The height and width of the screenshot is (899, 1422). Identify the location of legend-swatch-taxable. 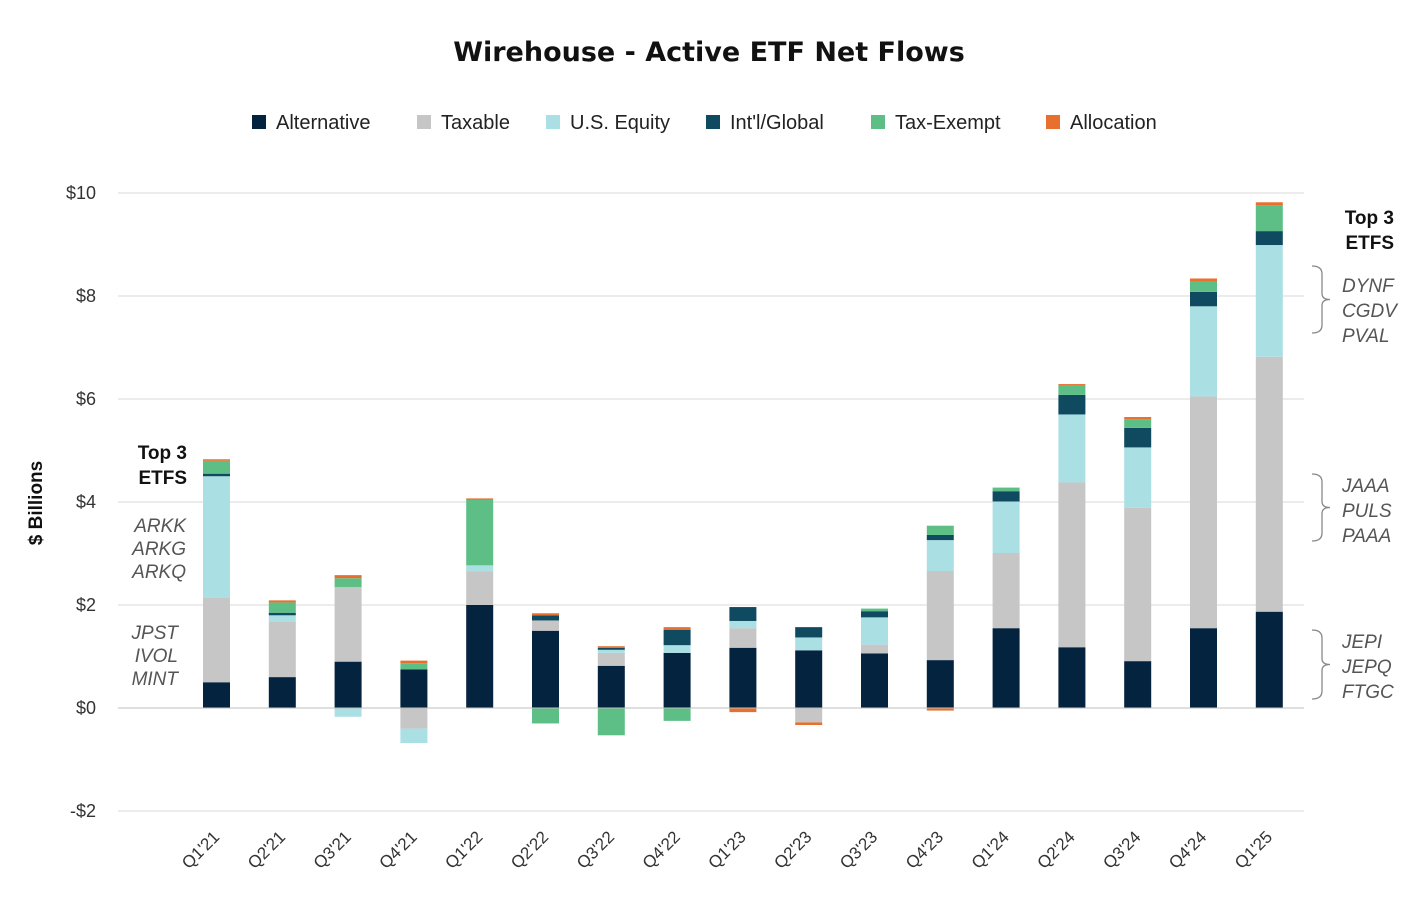
(424, 122).